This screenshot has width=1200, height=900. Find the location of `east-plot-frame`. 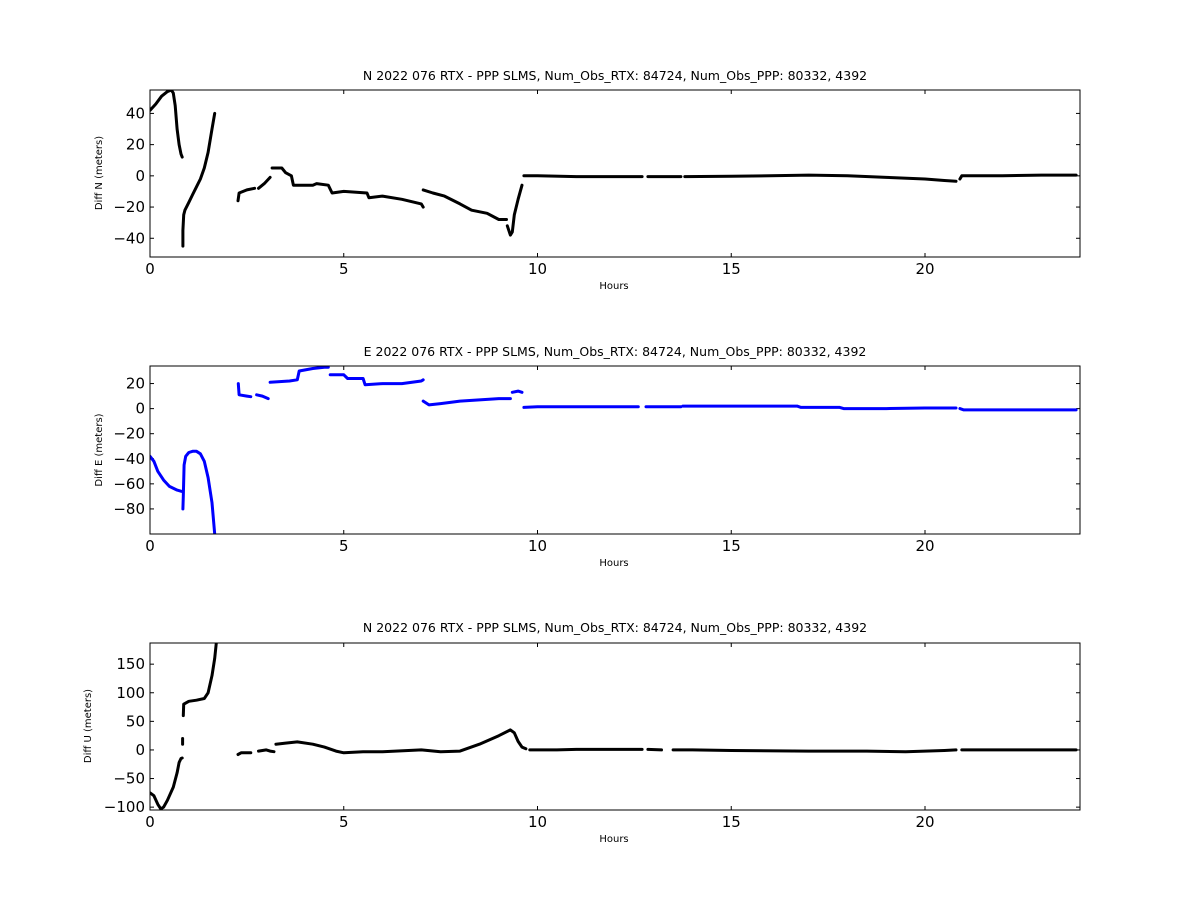

east-plot-frame is located at coordinates (615, 450).